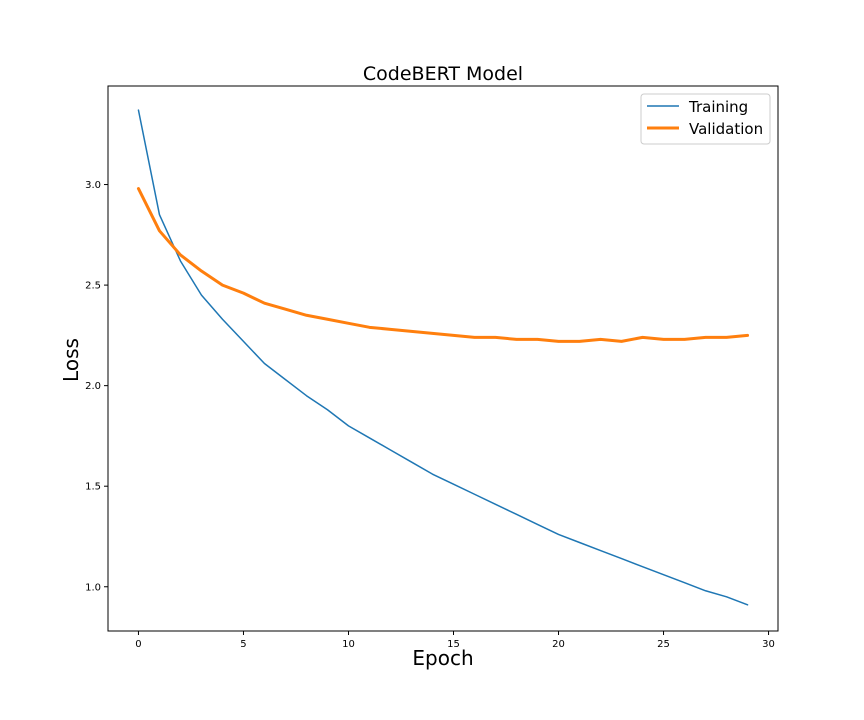 The image size is (864, 720). Describe the element at coordinates (558, 644) in the screenshot. I see `x-tick-label: 20` at that location.